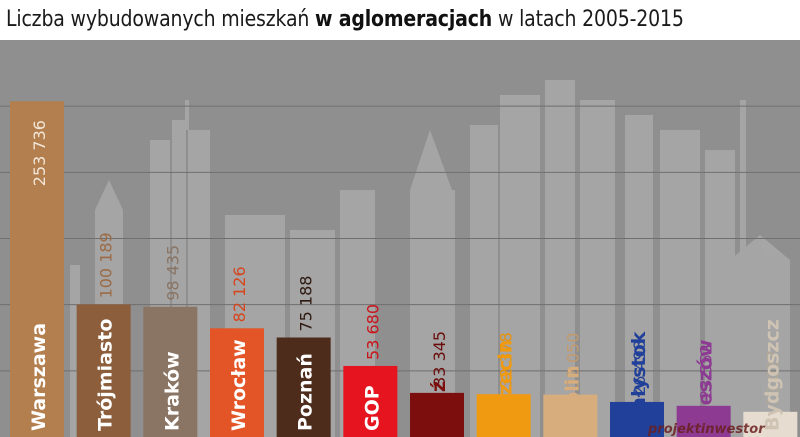 The height and width of the screenshot is (437, 800). I want to click on category-label-7: Szczecin, so click(506, 385).